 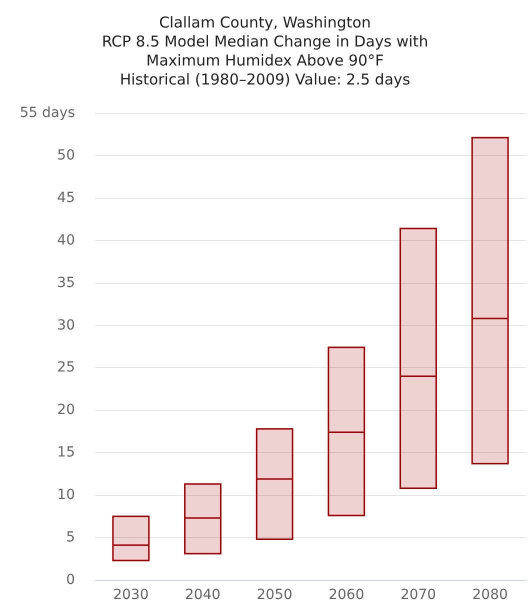 What do you see at coordinates (490, 595) in the screenshot?
I see `x-tick-label: 2080` at bounding box center [490, 595].